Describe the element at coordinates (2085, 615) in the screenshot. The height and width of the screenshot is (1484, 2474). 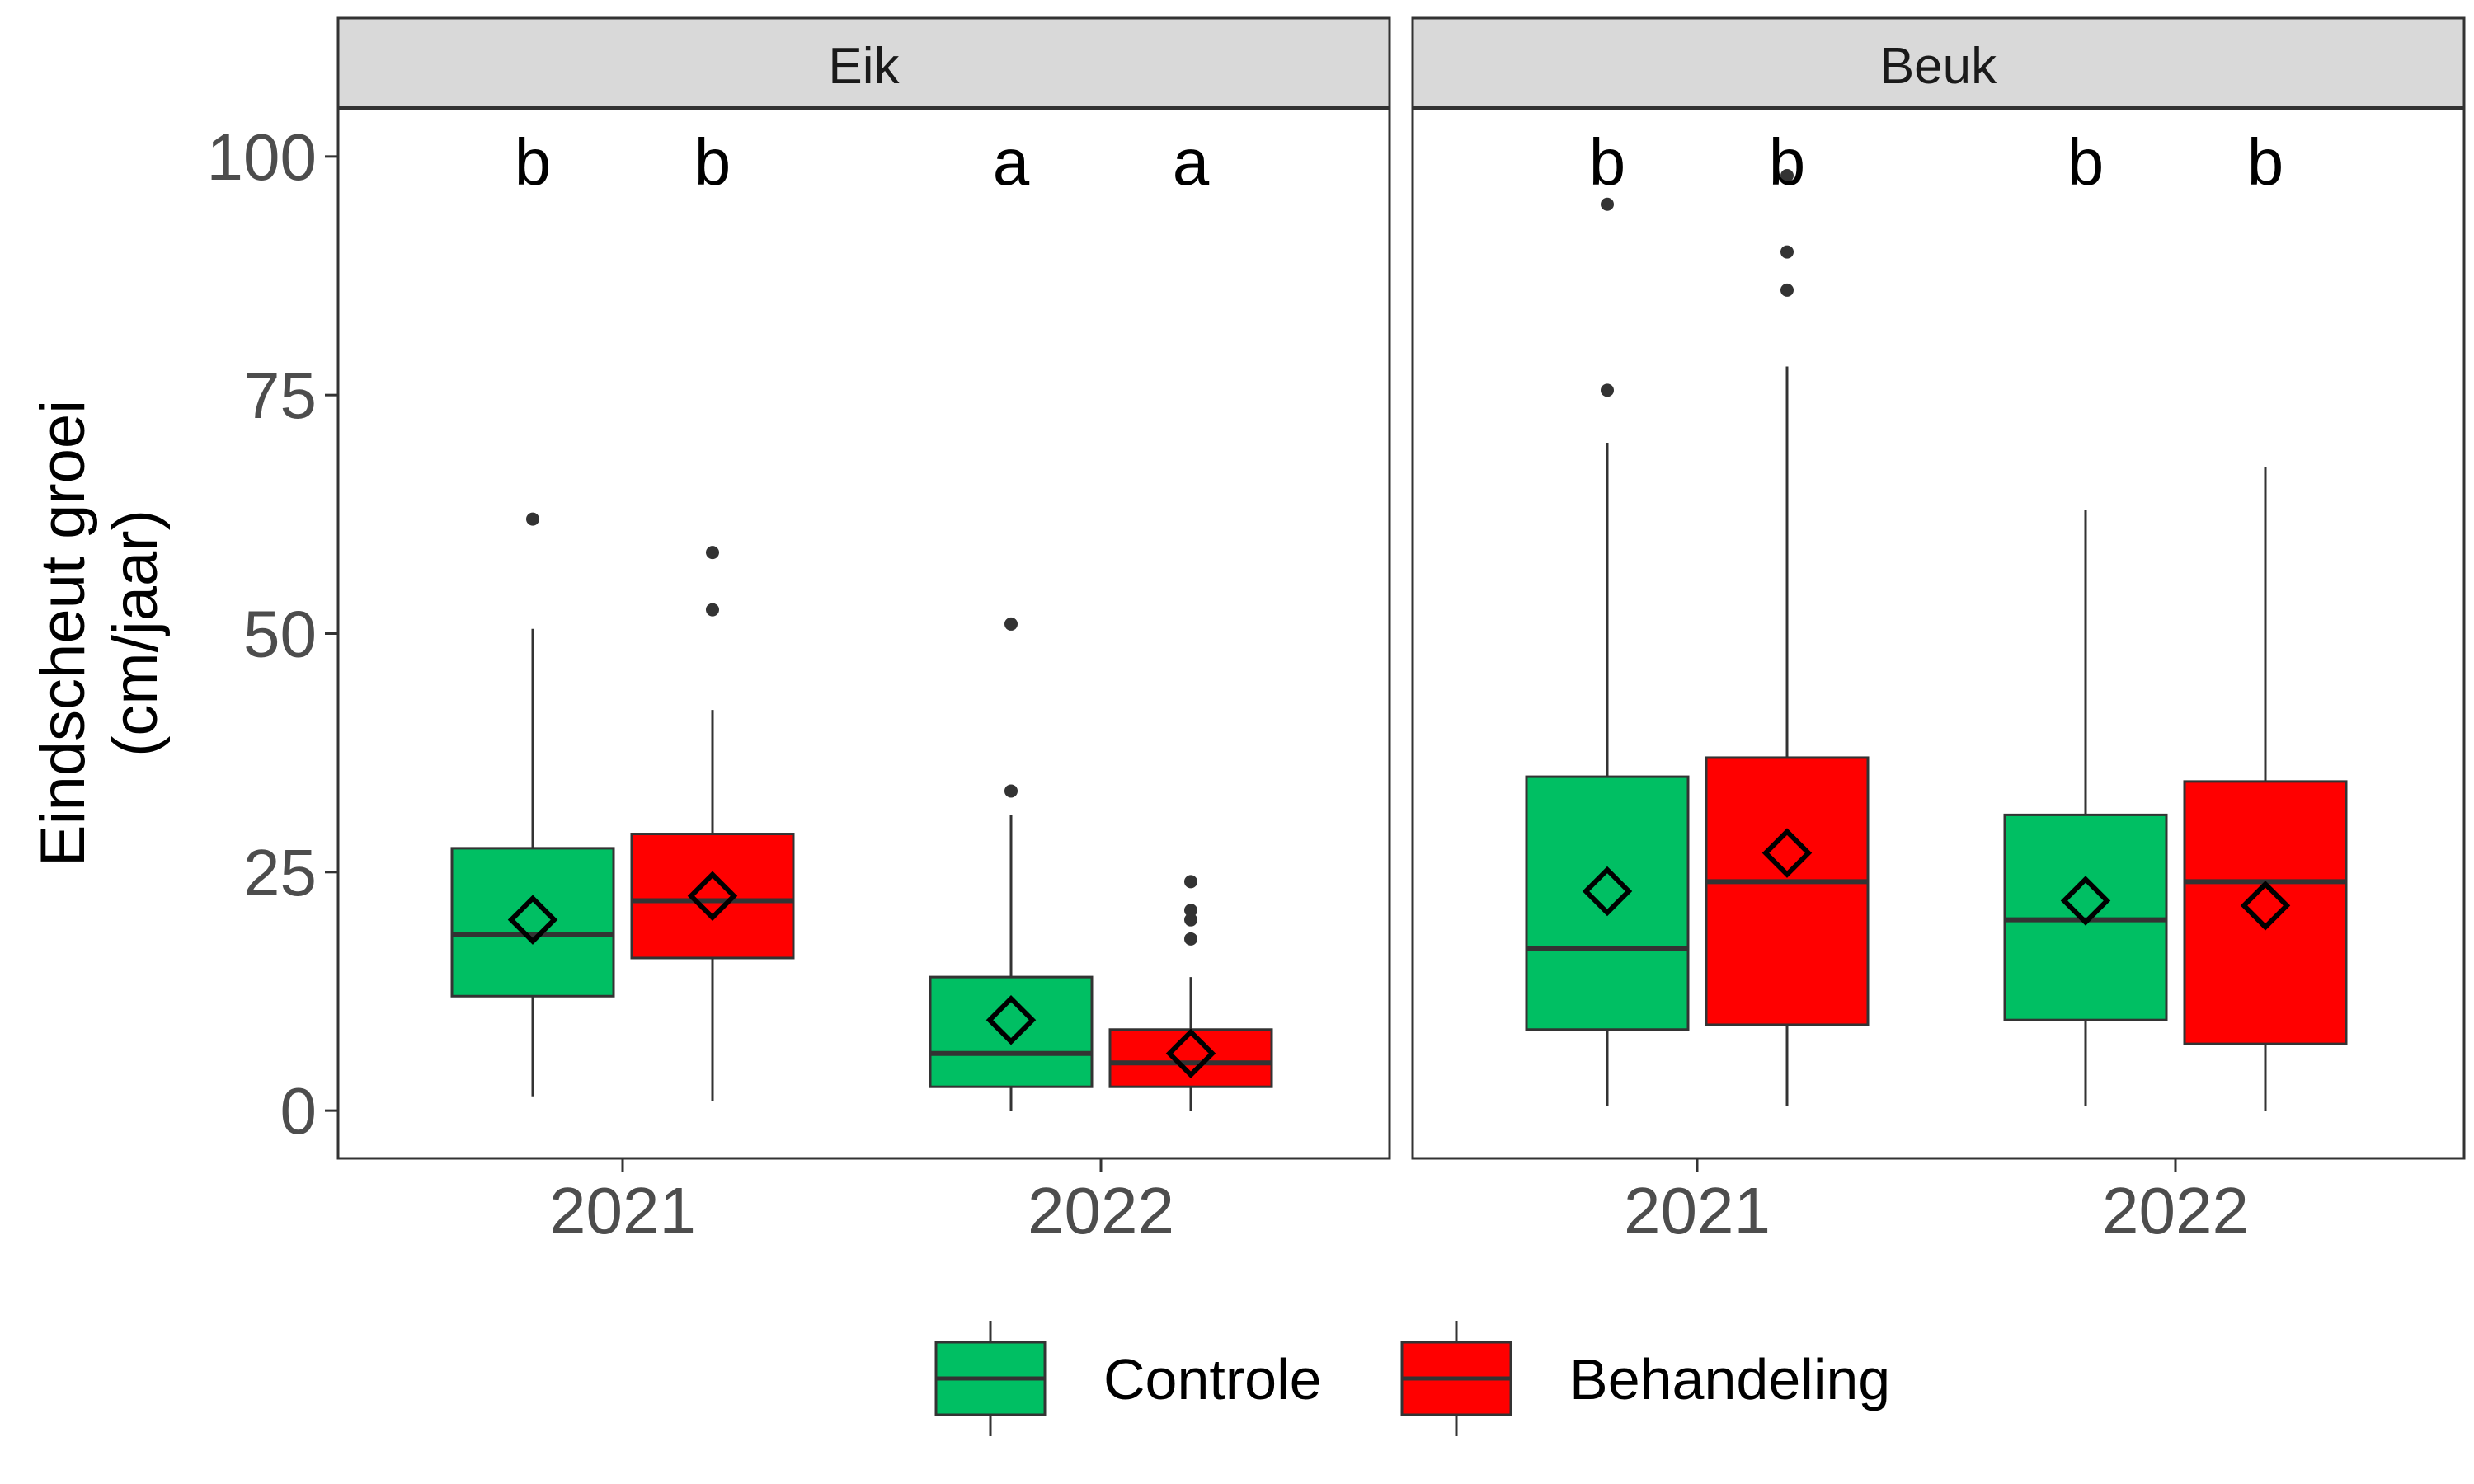
I see `box-2022-controle: b` at that location.